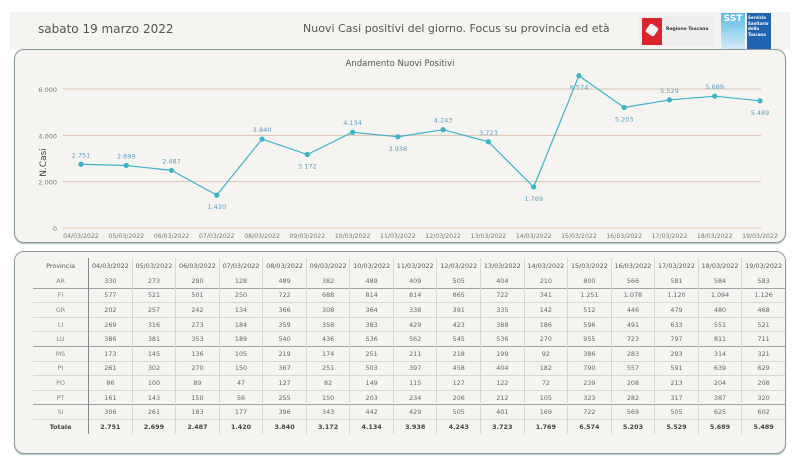 The image size is (800, 463). Describe the element at coordinates (589, 397) in the screenshot. I see `value-cell: 323` at that location.